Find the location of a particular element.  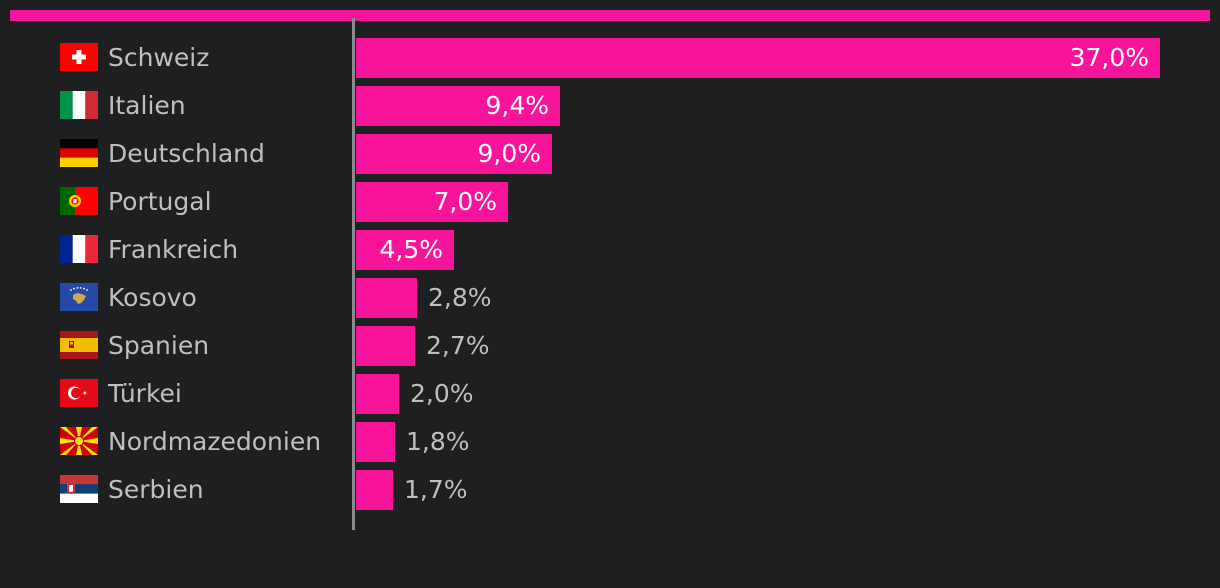

value-label: 37,0% is located at coordinates (1109, 57).